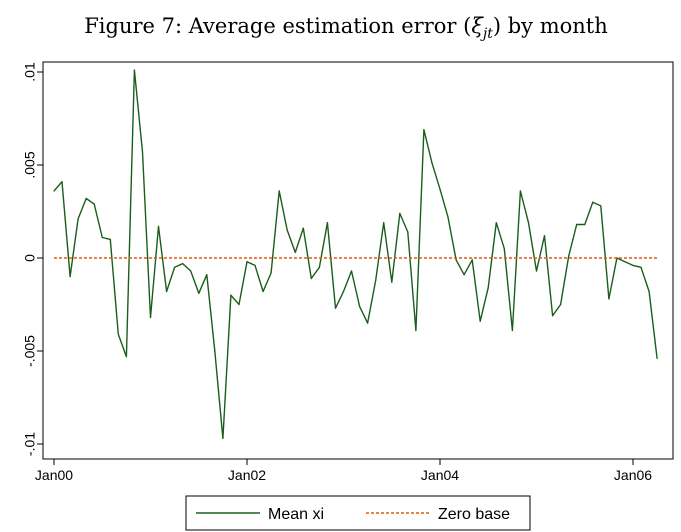  I want to click on chart-title-end: ) by month, so click(550, 26).